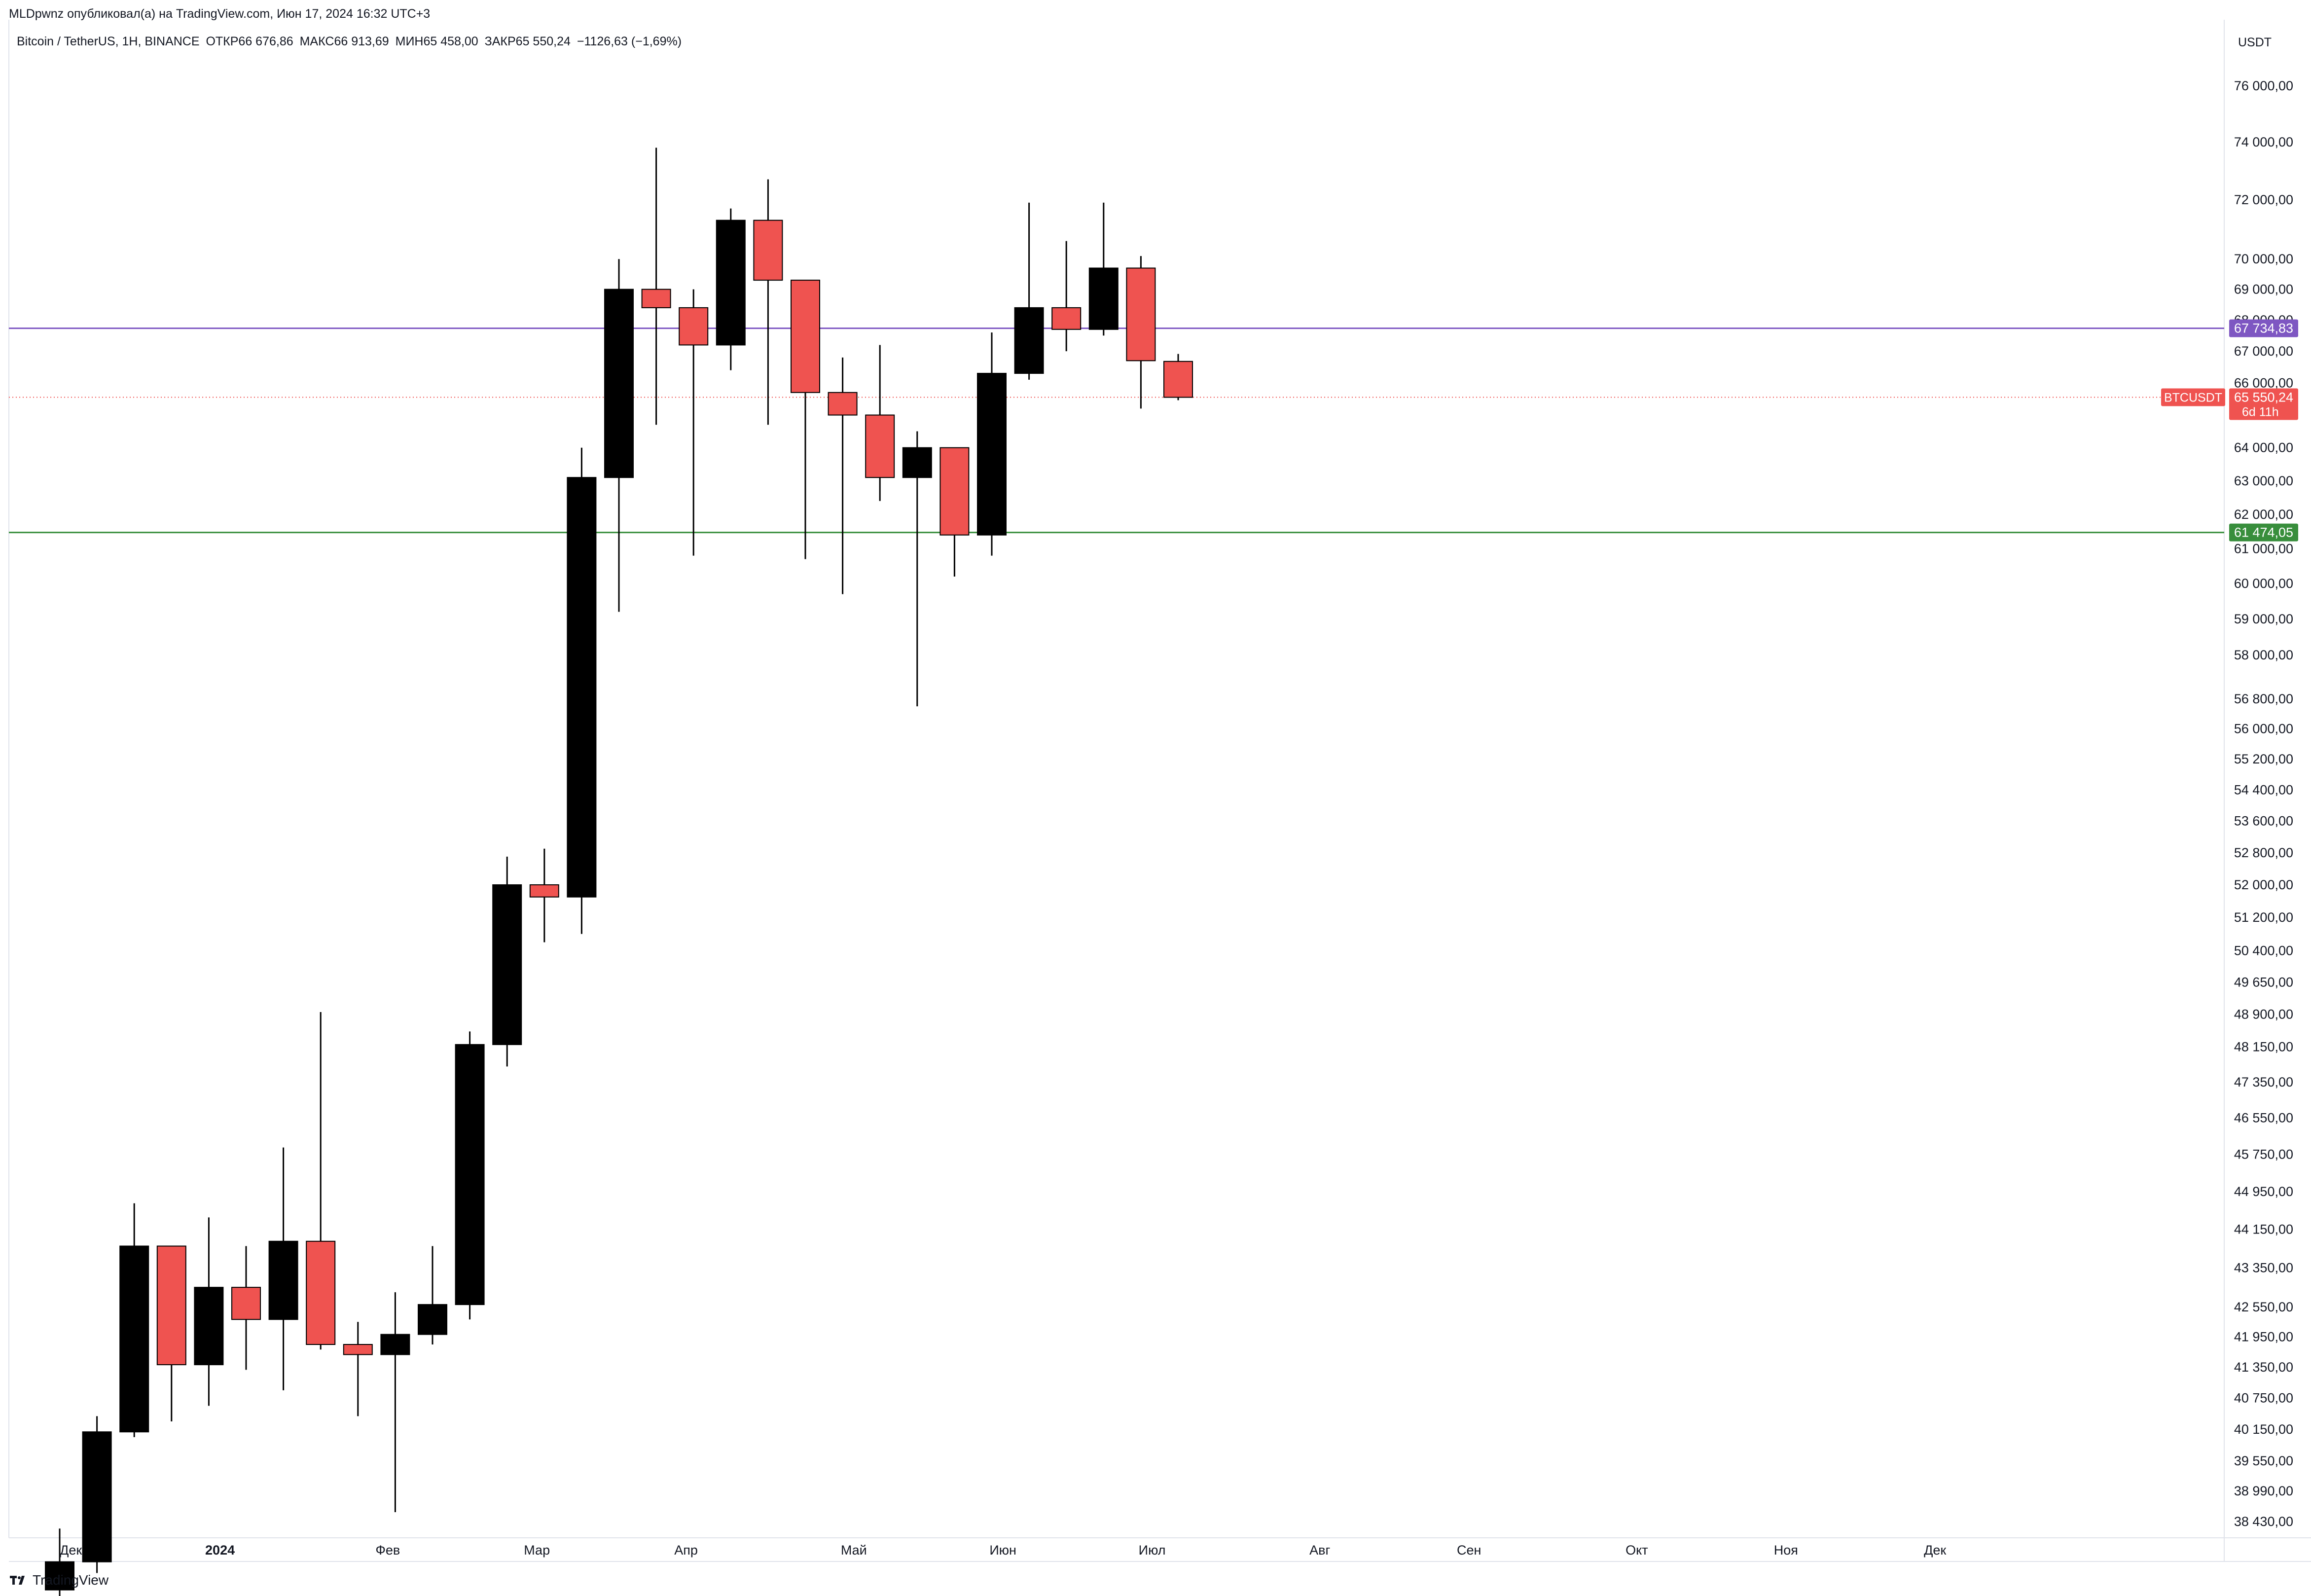  I want to click on time-tick-label: Авг, so click(1319, 1550).